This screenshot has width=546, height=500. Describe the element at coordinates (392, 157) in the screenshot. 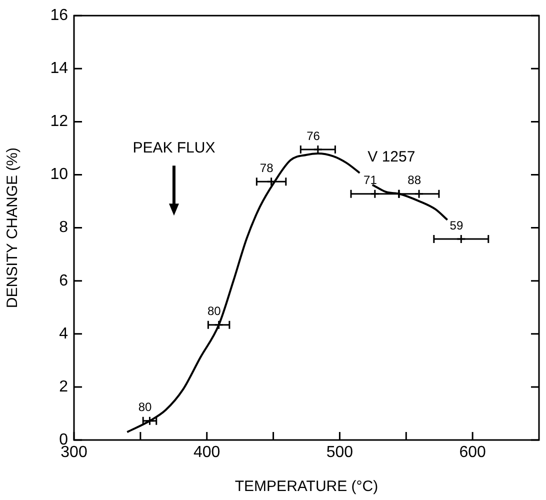

I see `annotation: V 1257` at that location.